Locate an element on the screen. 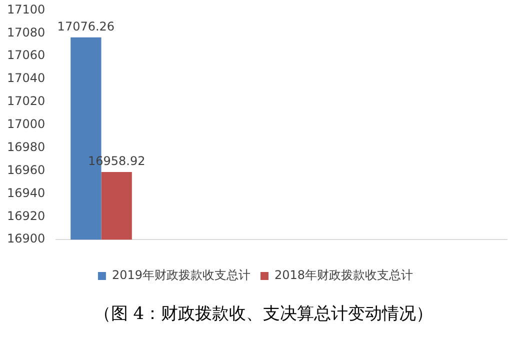  legend-label: 2019年财政拨款收支总计 is located at coordinates (181, 275).